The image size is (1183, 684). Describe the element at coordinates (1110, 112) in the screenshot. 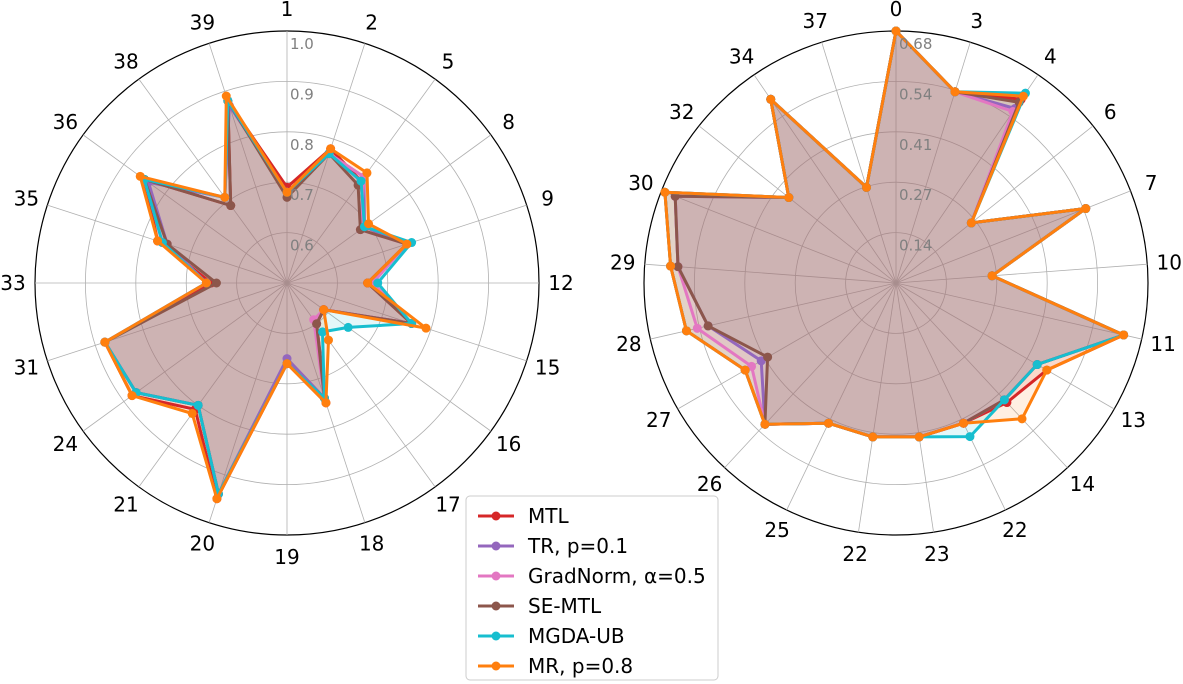

I see `category-label: 6` at that location.